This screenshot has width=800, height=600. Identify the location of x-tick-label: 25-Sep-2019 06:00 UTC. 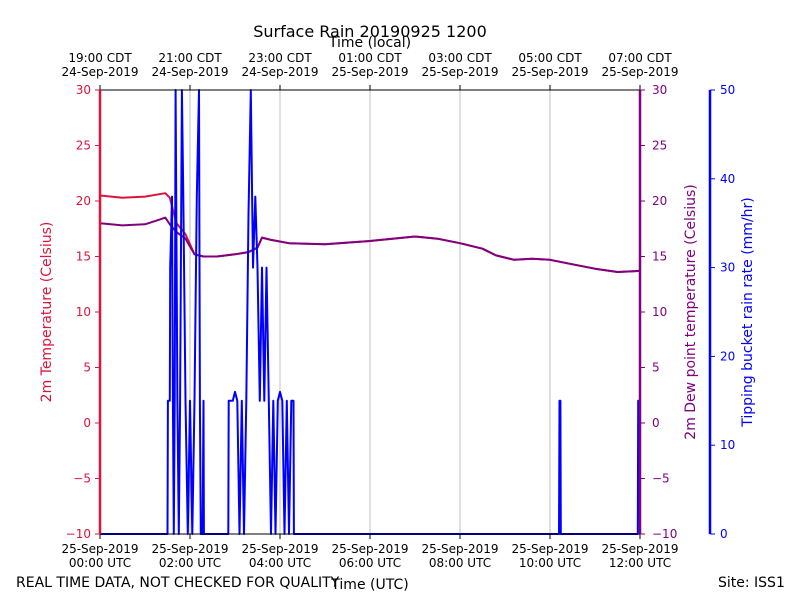
(369, 556).